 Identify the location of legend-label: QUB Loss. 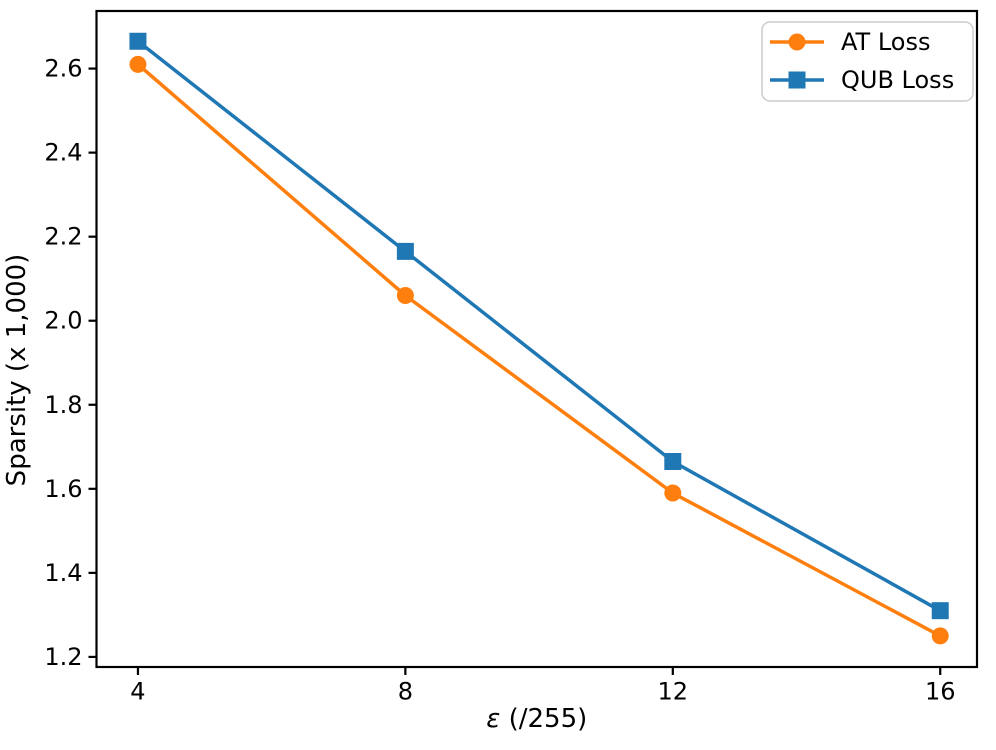
(897, 80).